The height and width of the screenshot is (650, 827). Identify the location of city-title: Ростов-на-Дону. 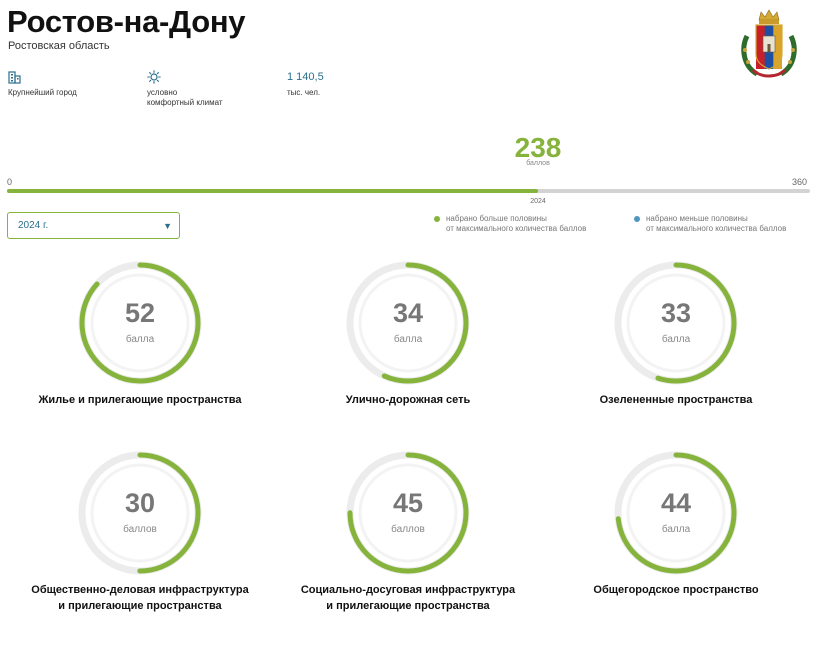
(126, 21).